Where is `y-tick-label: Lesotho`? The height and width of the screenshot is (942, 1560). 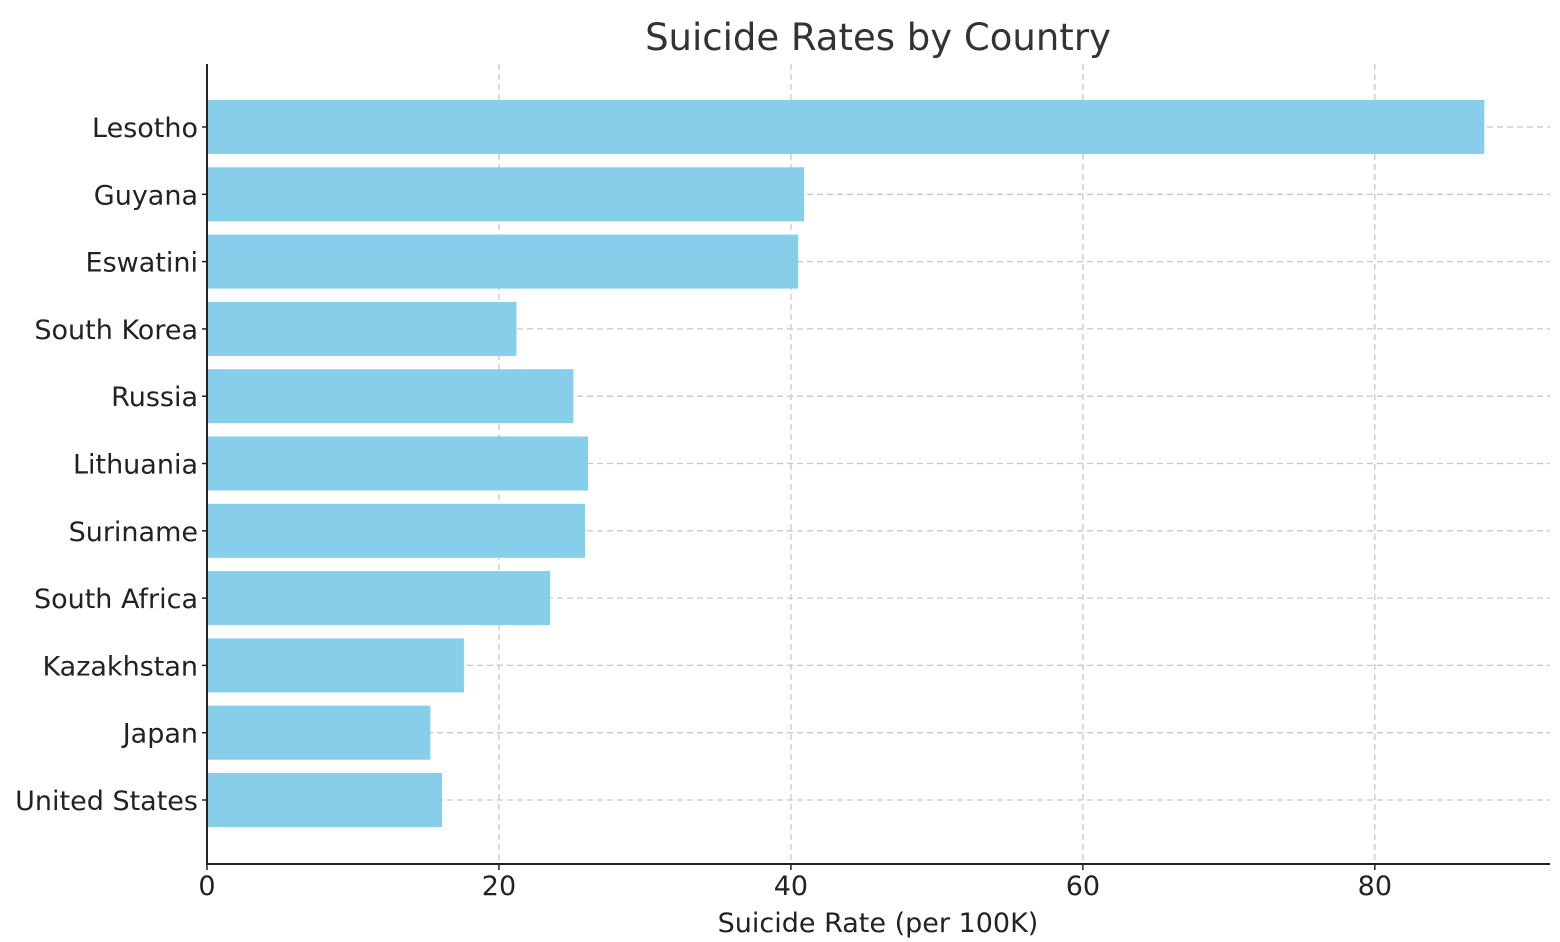 y-tick-label: Lesotho is located at coordinates (145, 128).